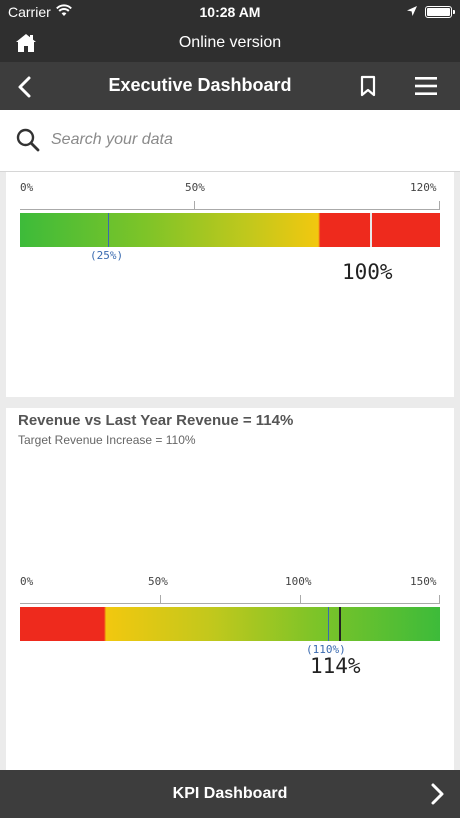 Image resolution: width=460 pixels, height=818 pixels. Describe the element at coordinates (423, 581) in the screenshot. I see `scale-label-max: 150%` at that location.